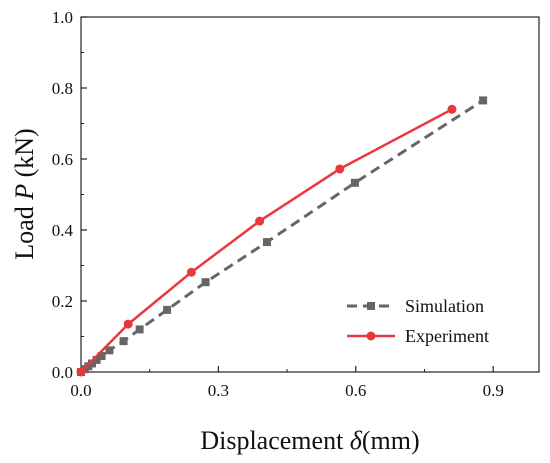 The image size is (550, 463). Describe the element at coordinates (62, 372) in the screenshot. I see `y-tick-label: 0.0` at that location.